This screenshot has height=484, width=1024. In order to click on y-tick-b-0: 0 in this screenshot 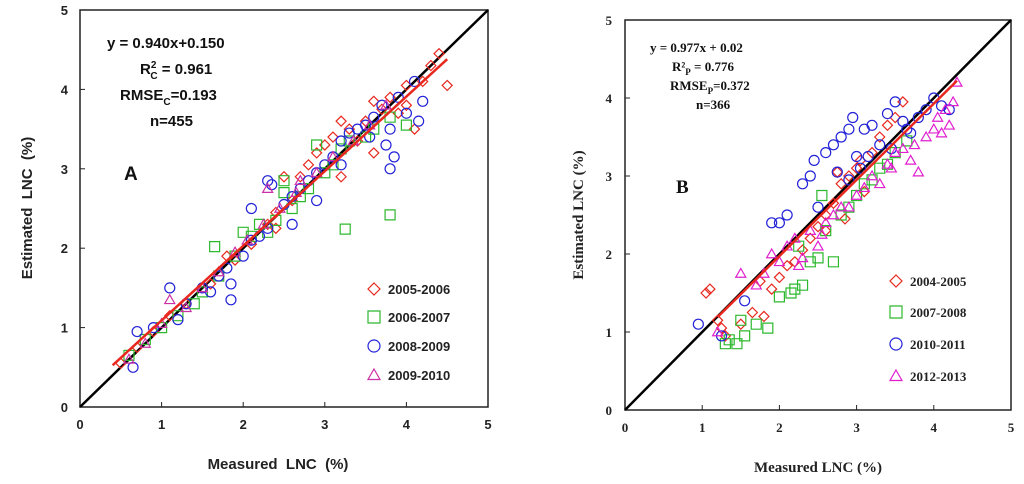, I will do `click(609, 410)`.